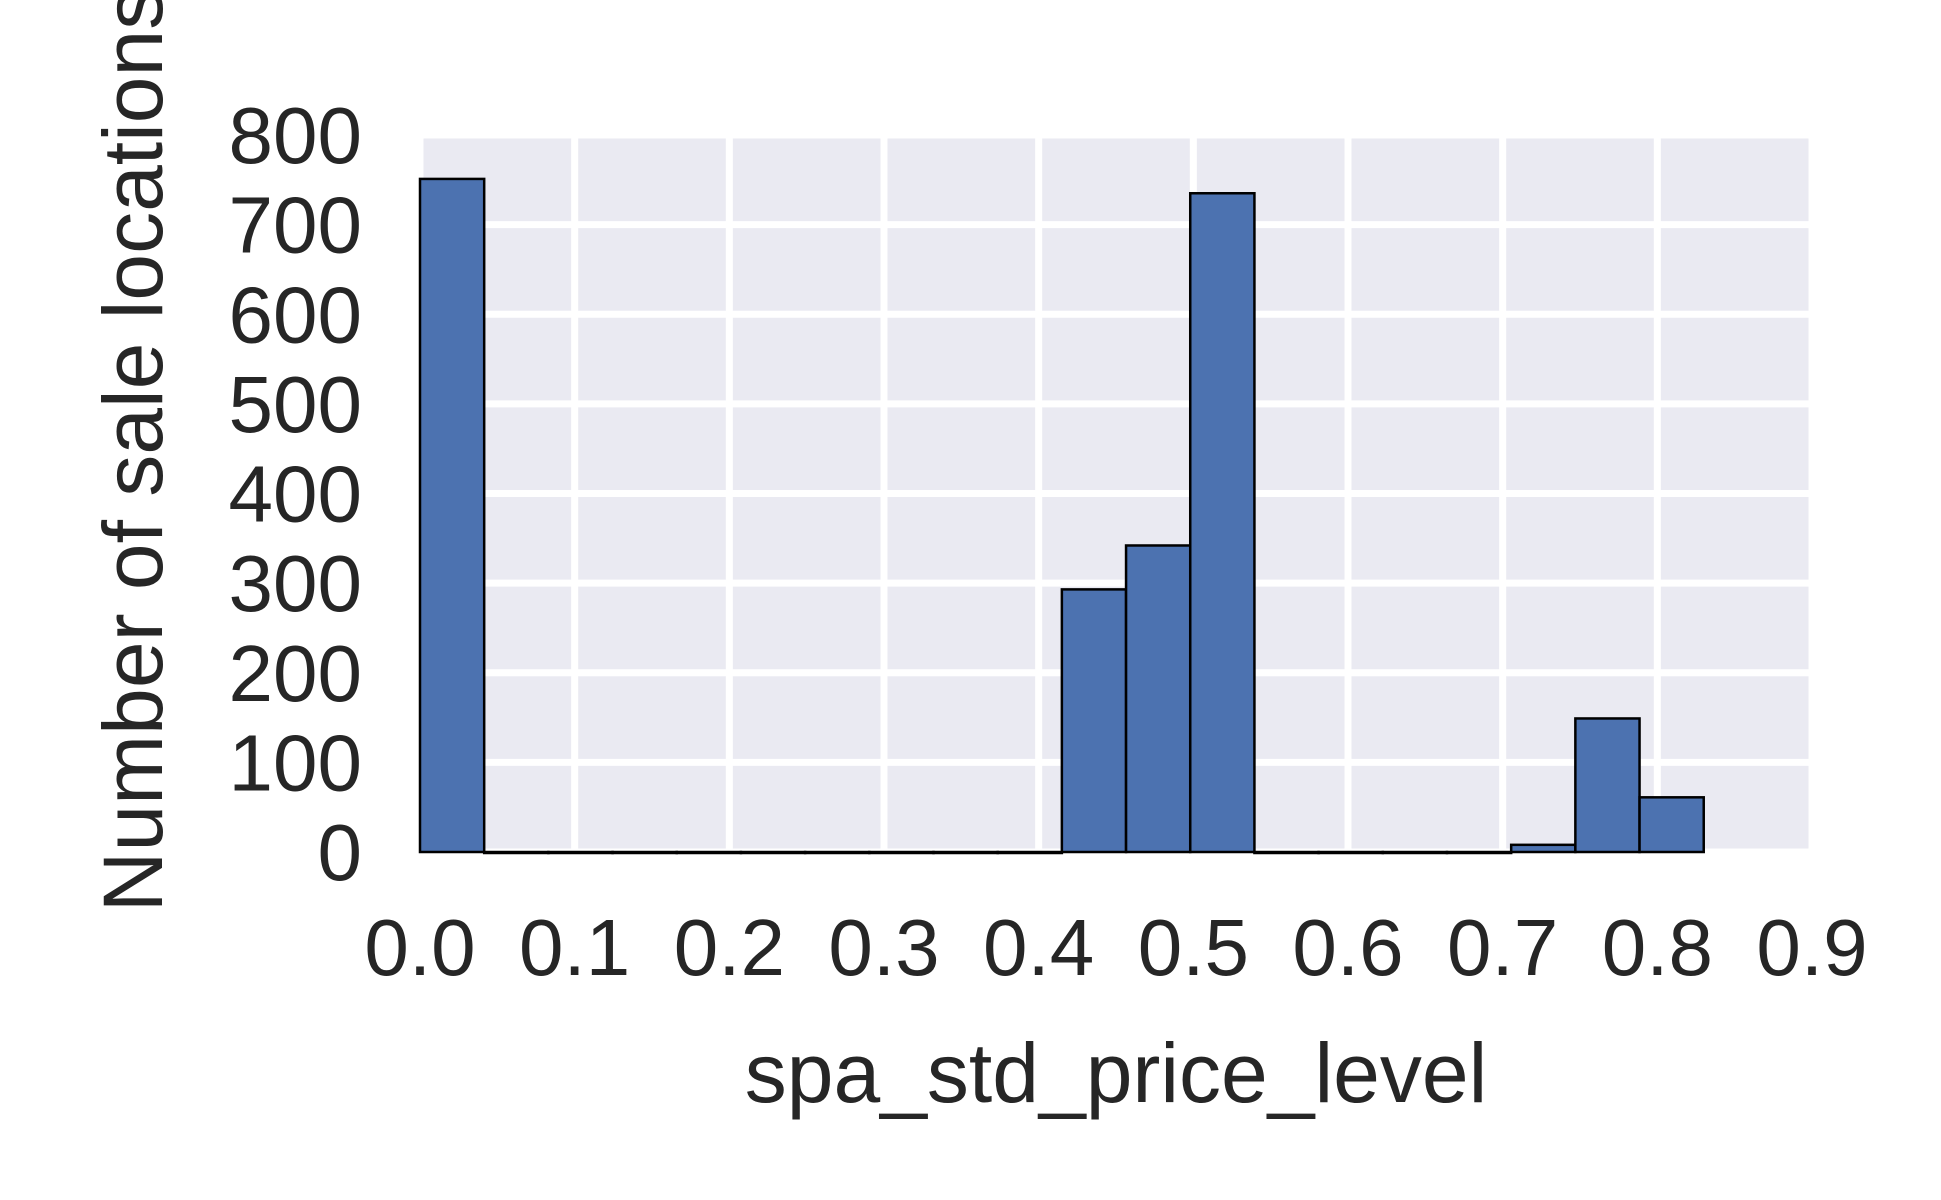  What do you see at coordinates (295, 762) in the screenshot?
I see `y-tick-label: 100` at bounding box center [295, 762].